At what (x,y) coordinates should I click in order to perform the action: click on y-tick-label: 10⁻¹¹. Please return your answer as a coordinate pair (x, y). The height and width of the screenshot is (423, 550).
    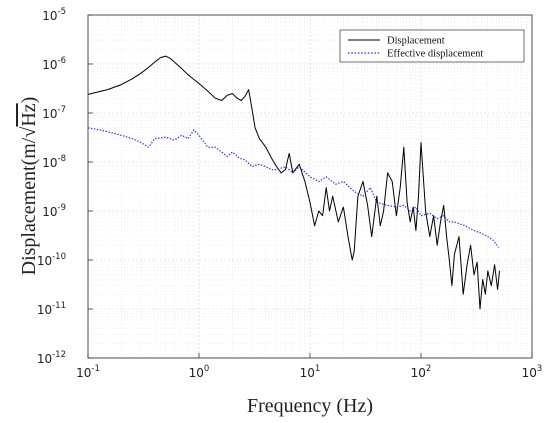
    Looking at the image, I should click on (51, 309).